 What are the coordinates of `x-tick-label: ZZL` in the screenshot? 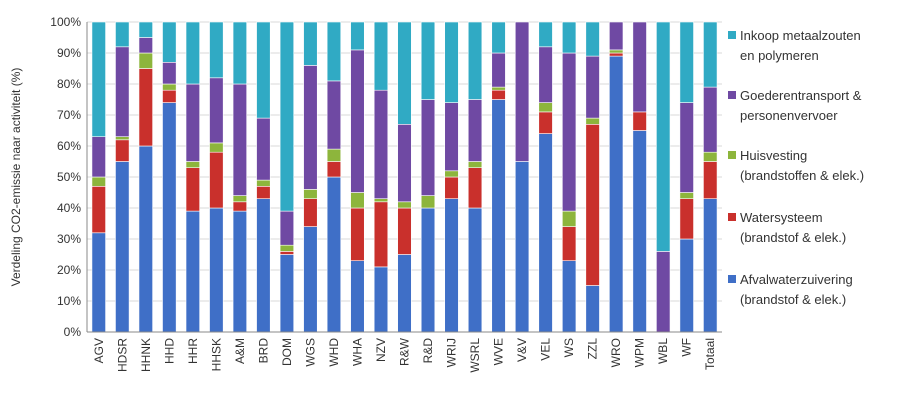 It's located at (593, 349).